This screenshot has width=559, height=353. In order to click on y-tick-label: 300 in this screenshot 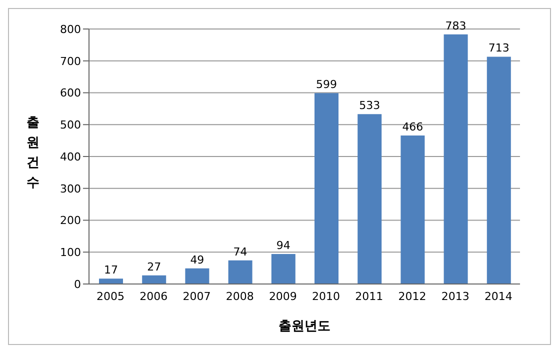, I will do `click(70, 189)`.